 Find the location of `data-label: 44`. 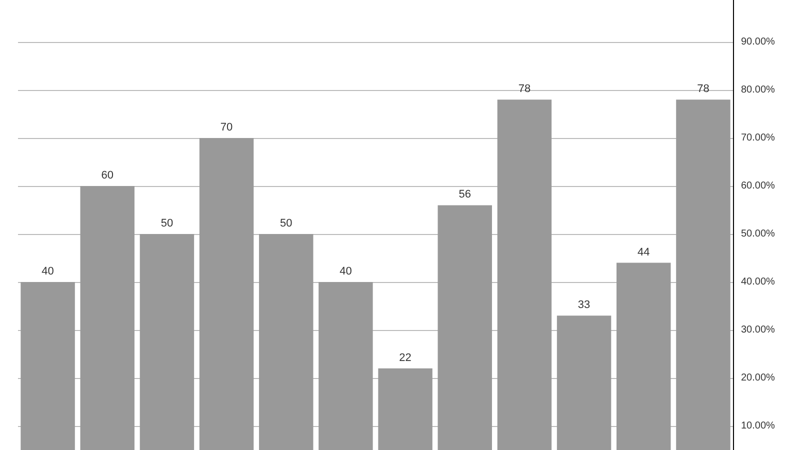

data-label: 44 is located at coordinates (644, 252).